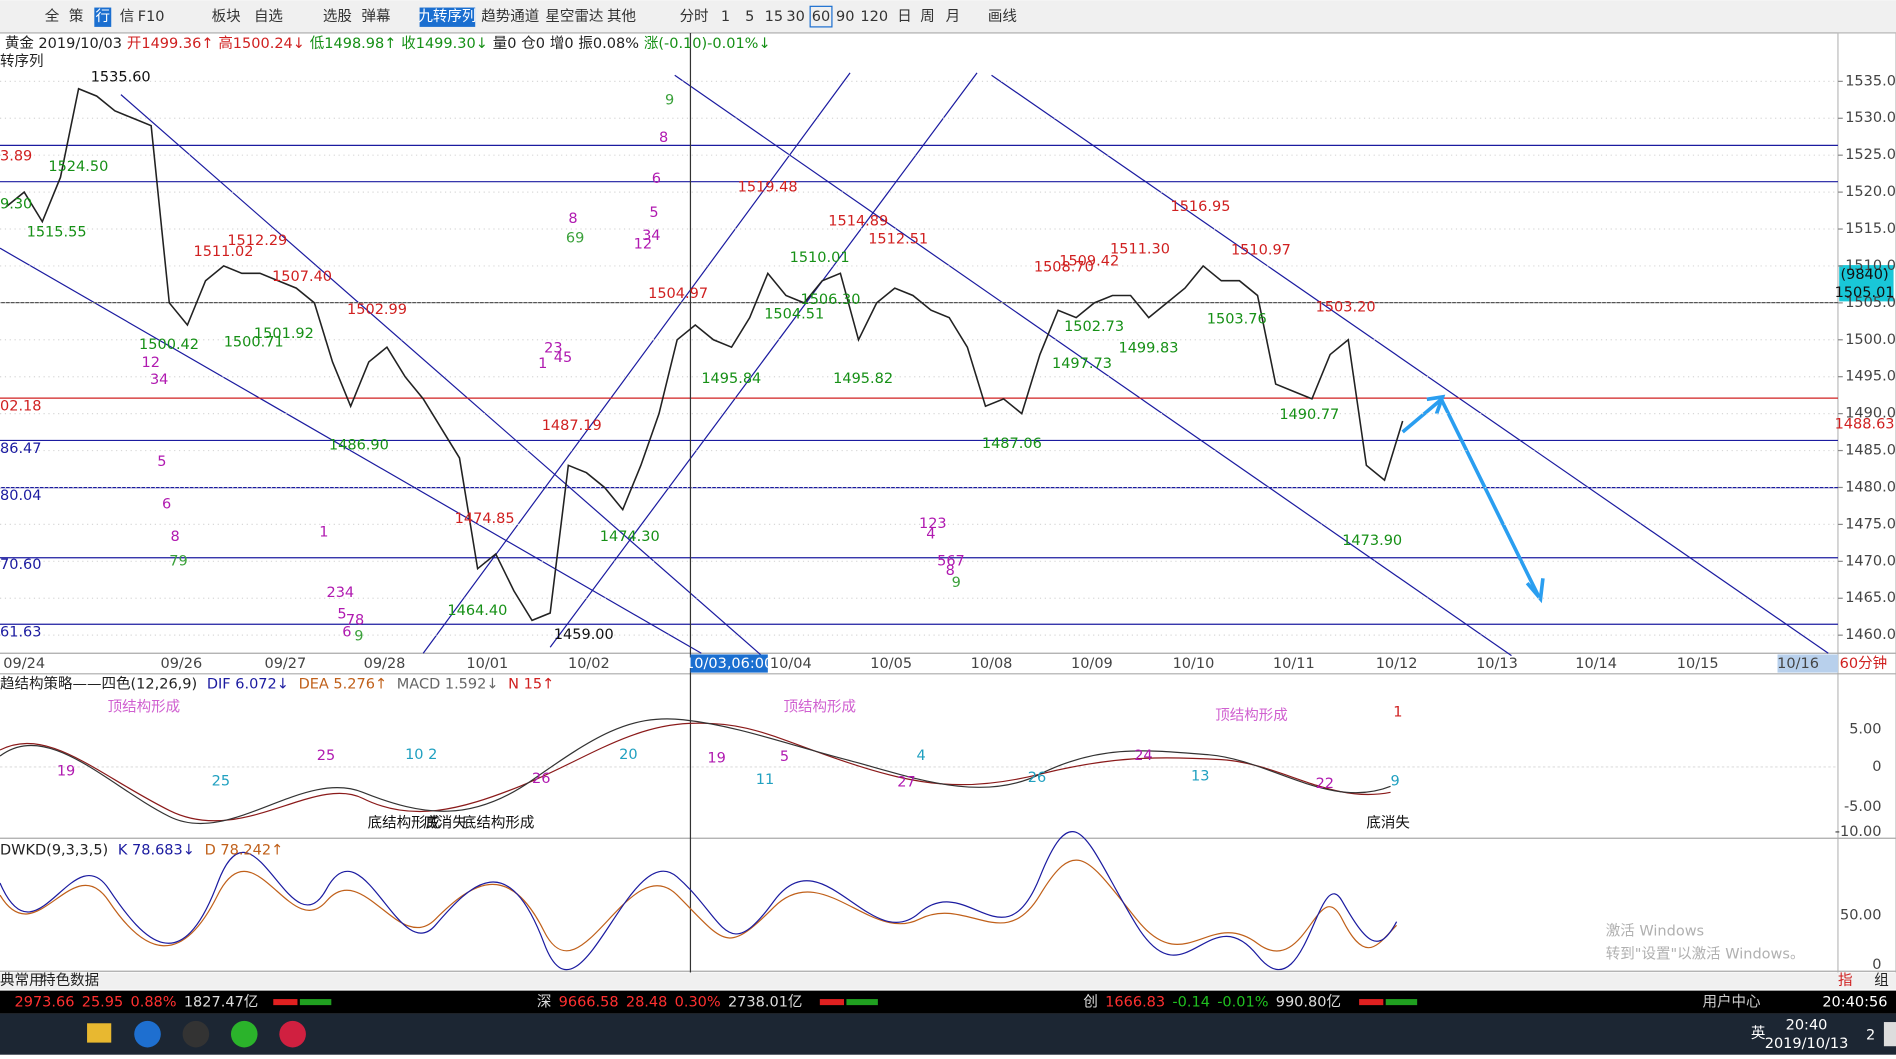  I want to click on toolbar-button: 1, so click(725, 17).